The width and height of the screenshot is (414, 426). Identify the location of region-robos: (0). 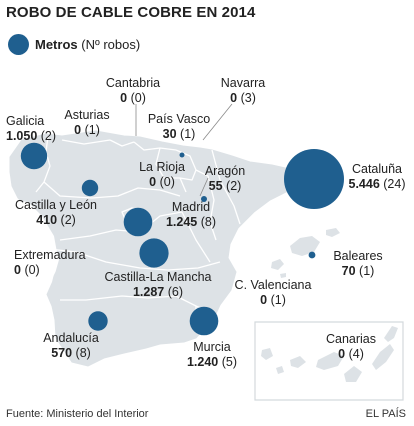
(167, 182).